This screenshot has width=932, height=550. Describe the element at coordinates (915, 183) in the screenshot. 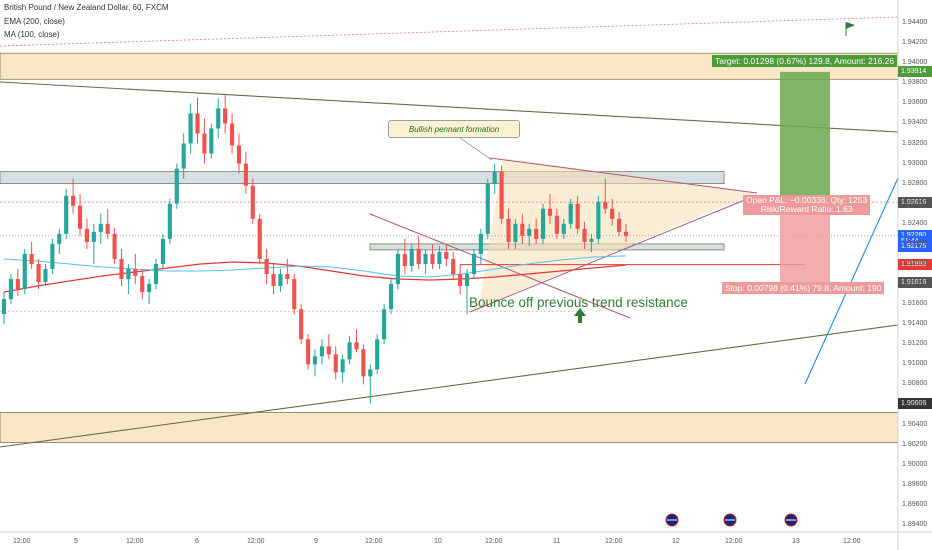

I see `y-tick-label: 1.92800` at that location.